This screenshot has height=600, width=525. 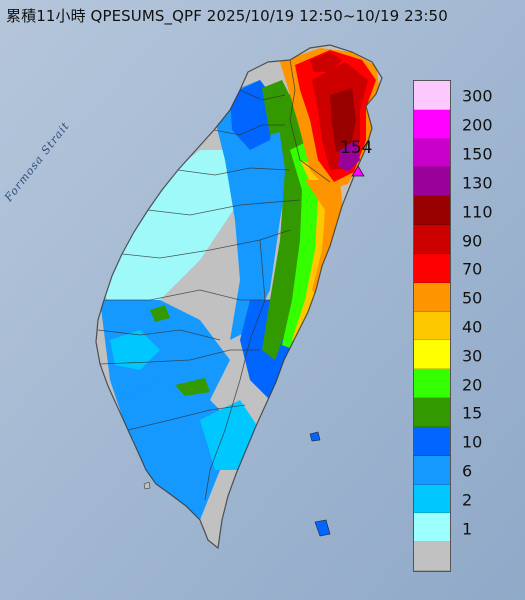 I want to click on orchid-island, so click(x=315, y=436).